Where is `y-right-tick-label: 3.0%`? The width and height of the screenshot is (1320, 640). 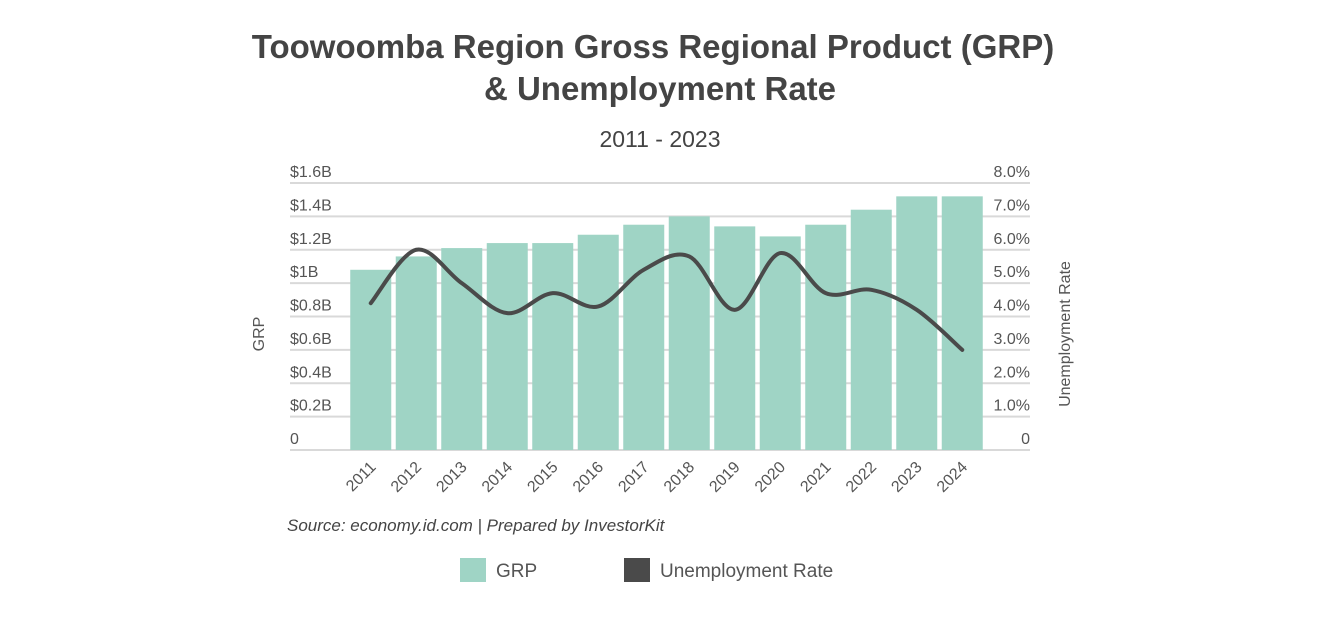 y-right-tick-label: 3.0% is located at coordinates (1012, 339).